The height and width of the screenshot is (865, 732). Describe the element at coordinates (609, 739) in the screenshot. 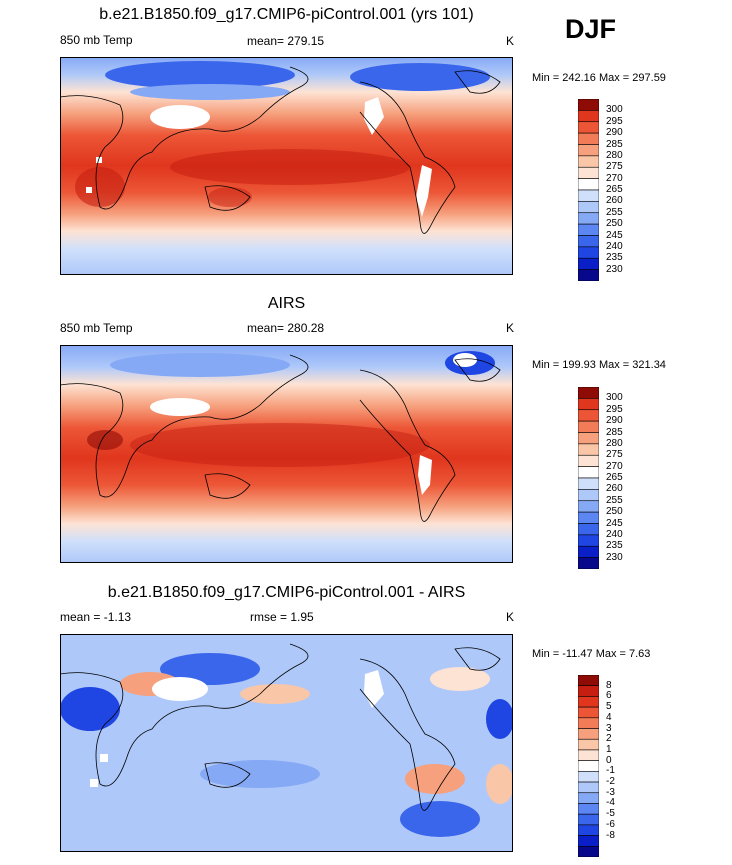

I see `cb3-label: 2` at that location.